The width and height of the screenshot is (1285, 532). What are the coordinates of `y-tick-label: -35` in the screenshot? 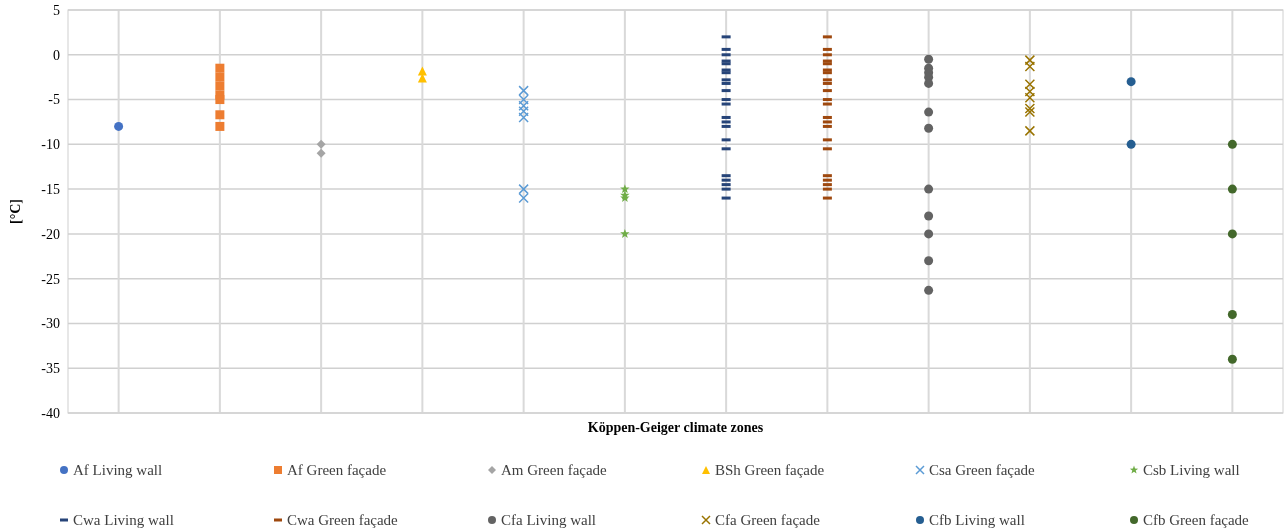 It's located at (50, 369).